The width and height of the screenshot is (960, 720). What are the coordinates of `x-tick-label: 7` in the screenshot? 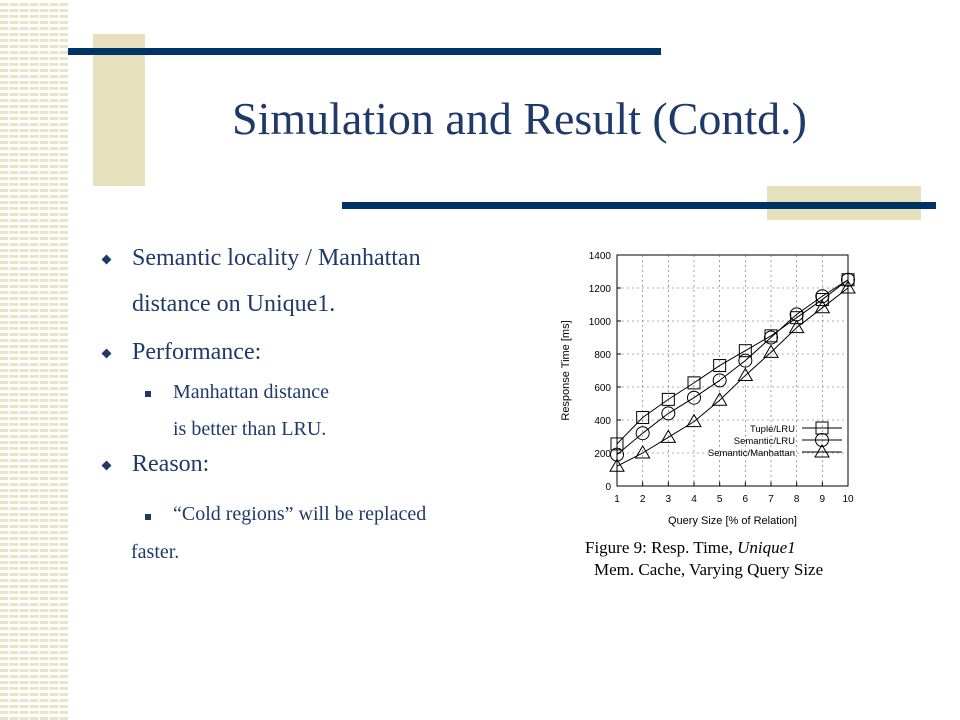 It's located at (771, 499).